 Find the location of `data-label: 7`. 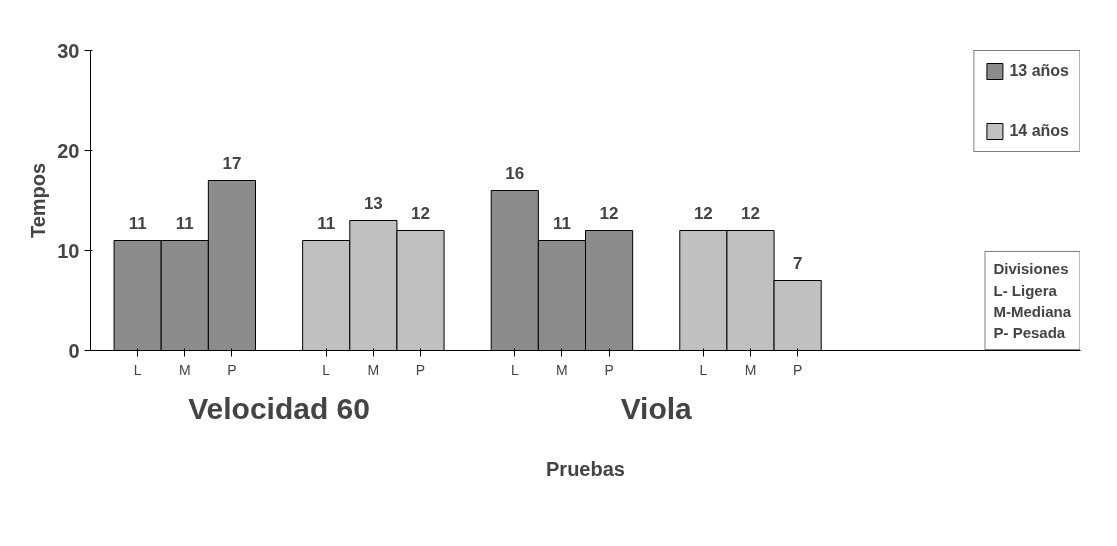

data-label: 7 is located at coordinates (797, 263).